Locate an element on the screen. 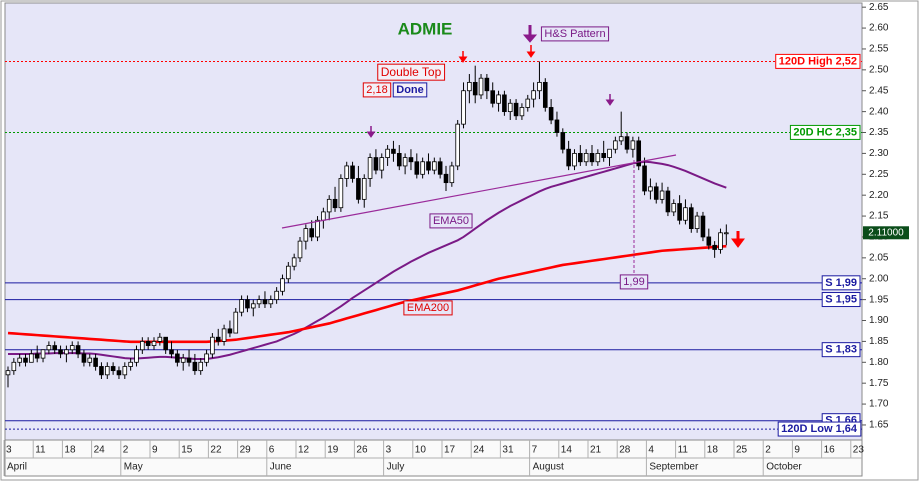 Image resolution: width=920 pixels, height=484 pixels. annotation: 2,18 is located at coordinates (376, 90).